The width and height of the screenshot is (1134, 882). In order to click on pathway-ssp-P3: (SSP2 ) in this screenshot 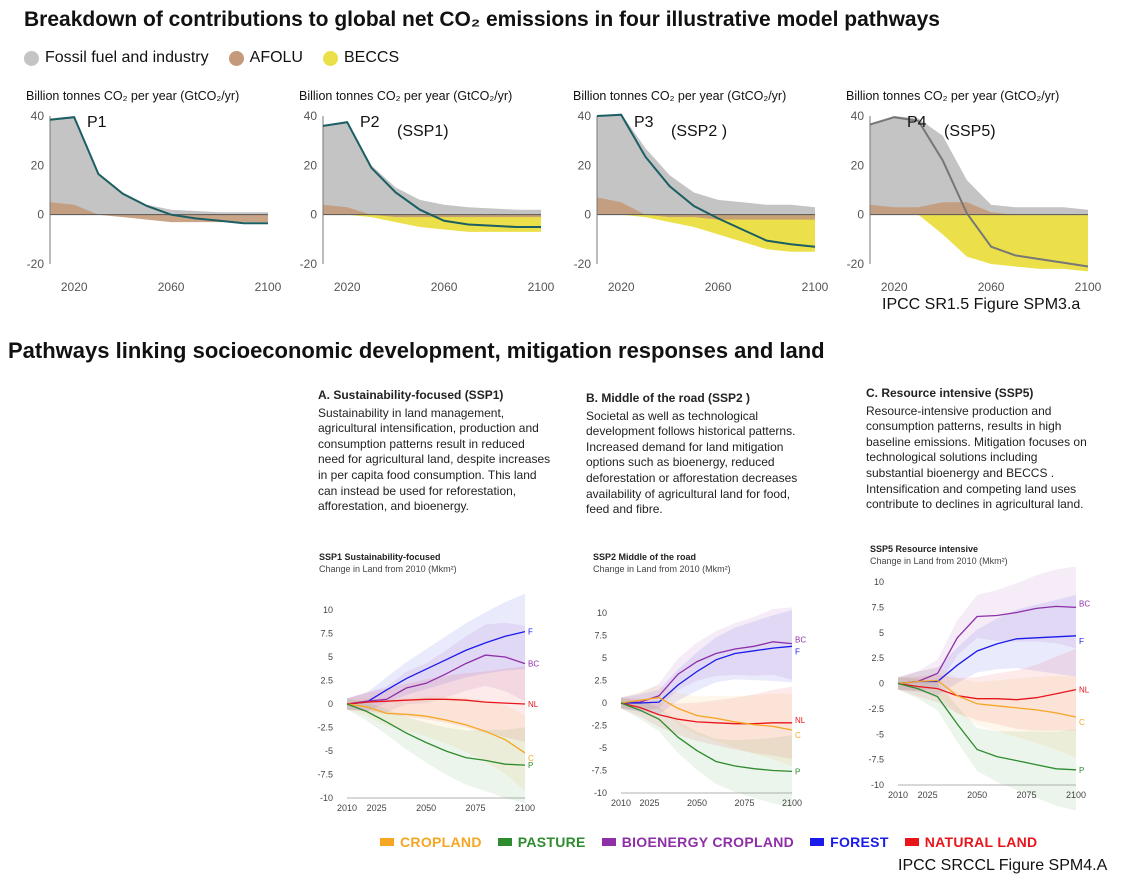, I will do `click(699, 131)`.